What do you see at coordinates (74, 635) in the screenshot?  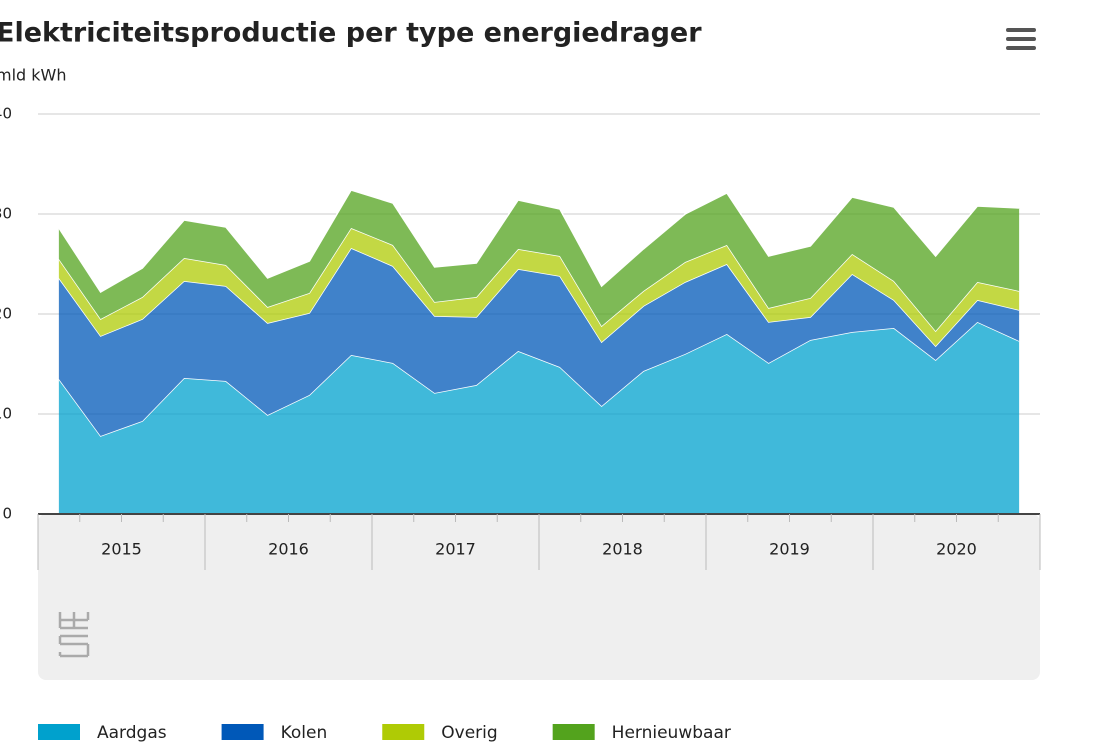 I see `logo` at bounding box center [74, 635].